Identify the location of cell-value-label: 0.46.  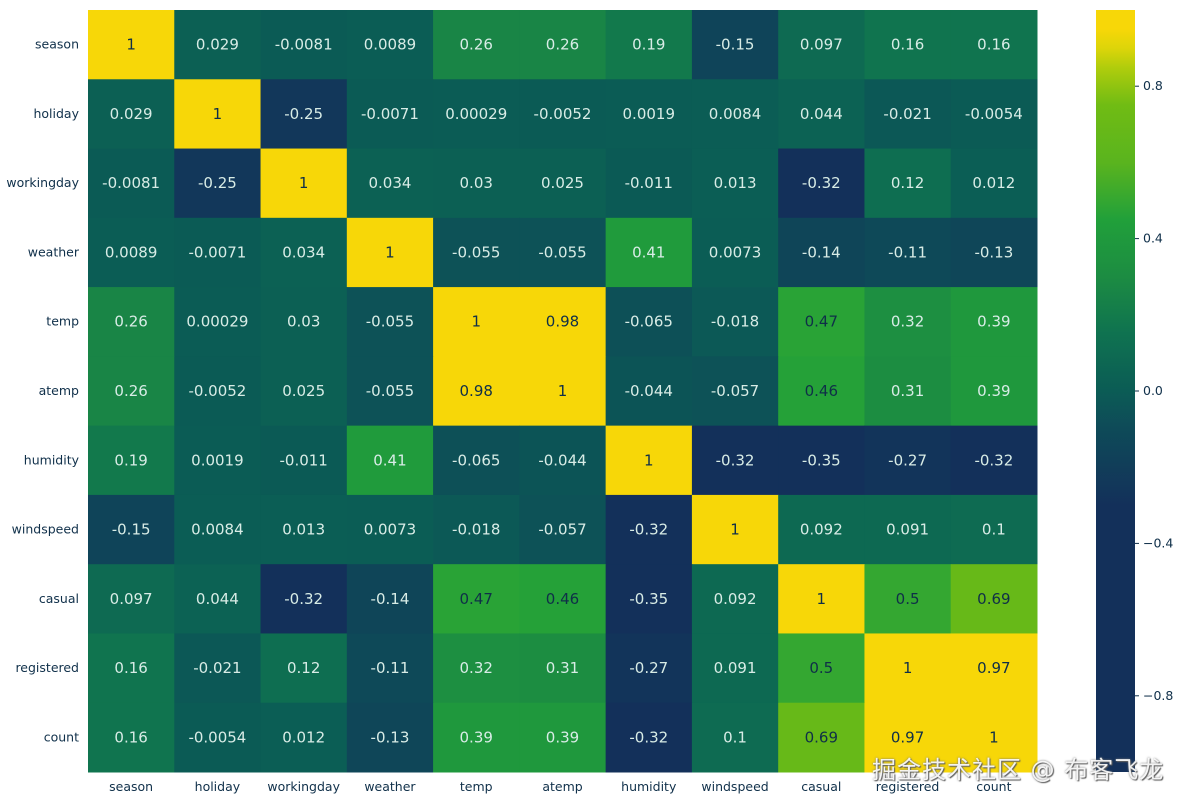
(562, 599).